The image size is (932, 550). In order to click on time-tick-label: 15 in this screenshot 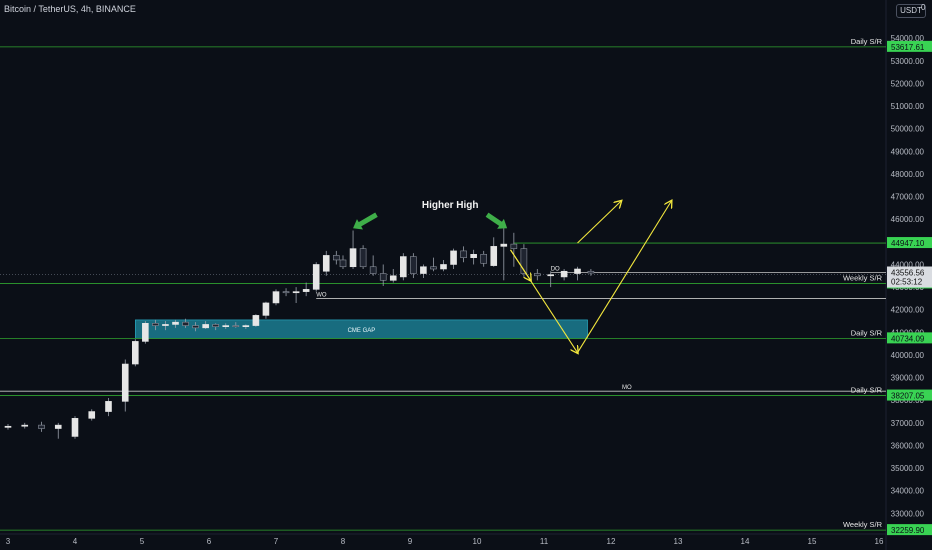, I will do `click(812, 541)`.